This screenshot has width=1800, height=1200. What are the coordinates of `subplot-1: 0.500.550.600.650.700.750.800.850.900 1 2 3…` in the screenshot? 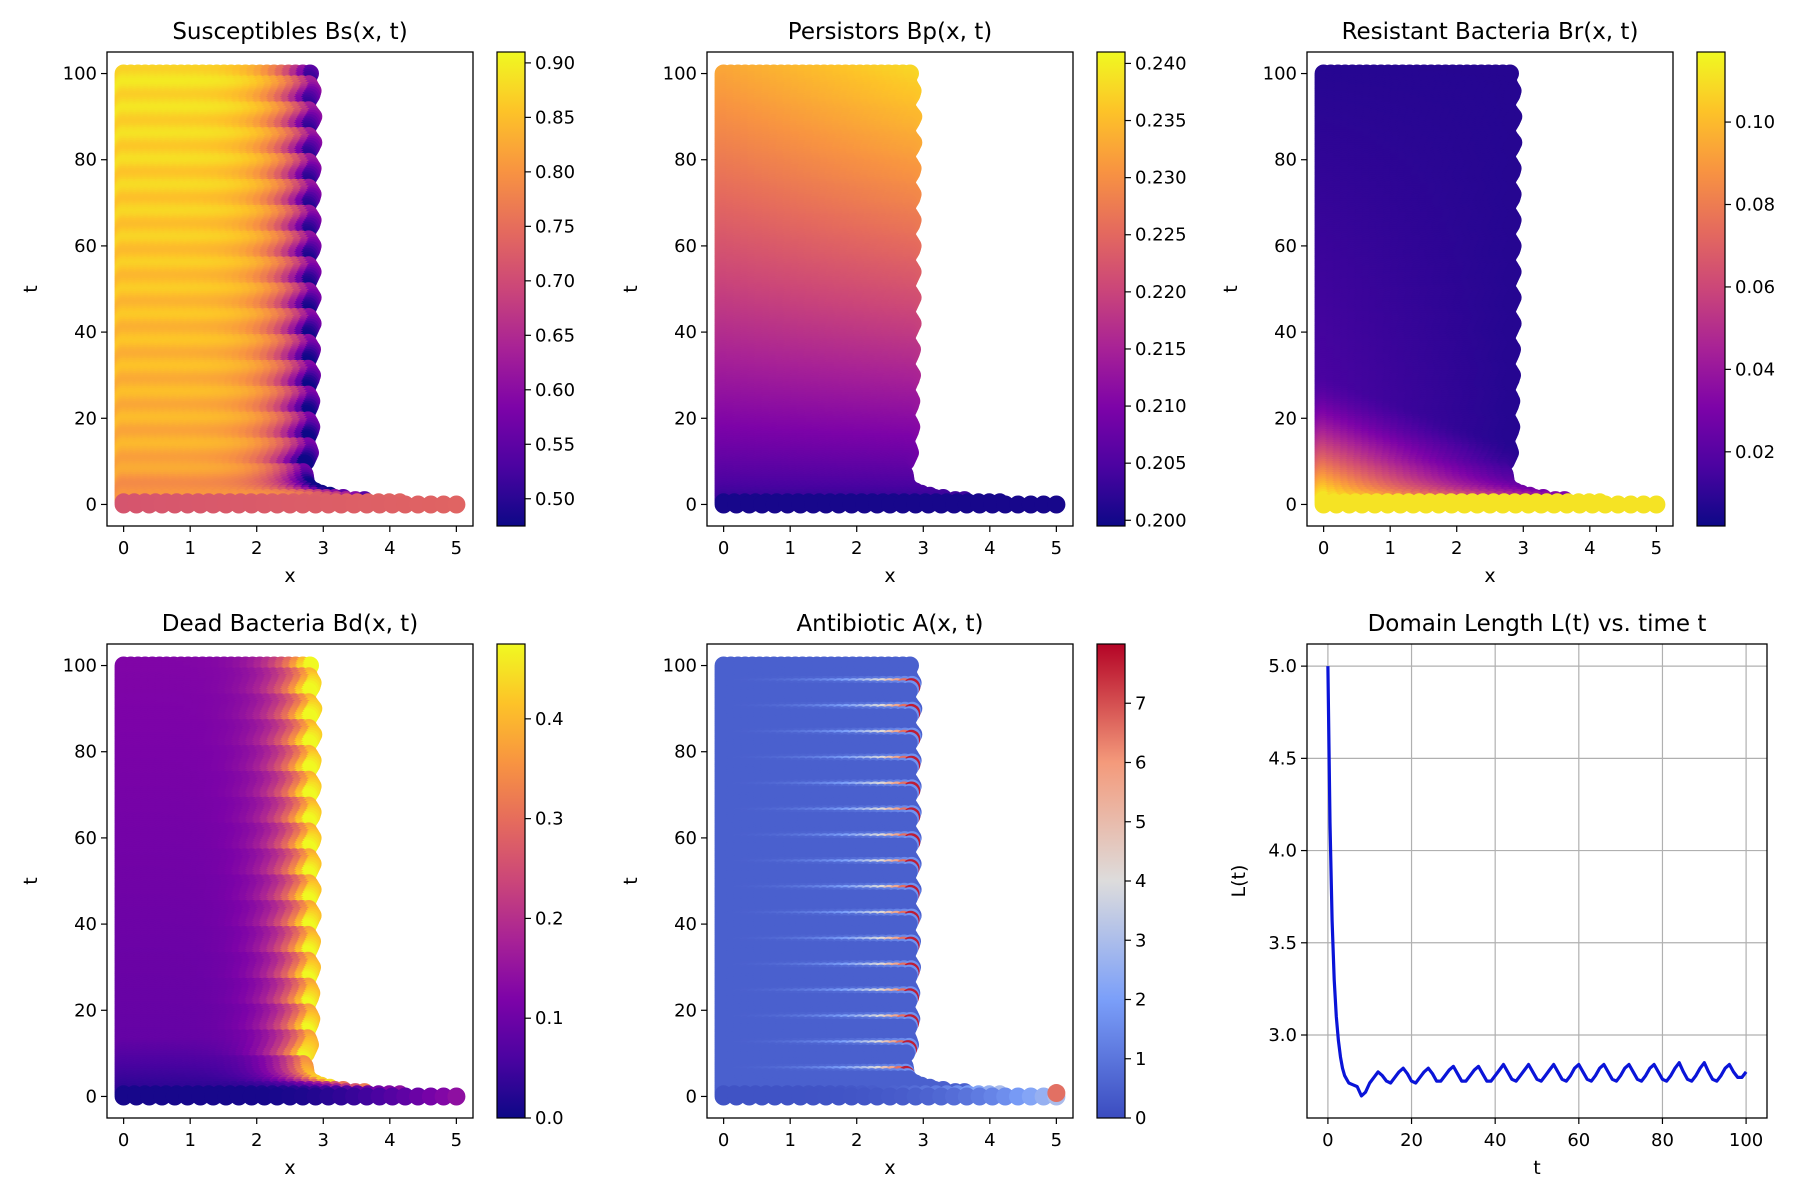 It's located at (297, 303).